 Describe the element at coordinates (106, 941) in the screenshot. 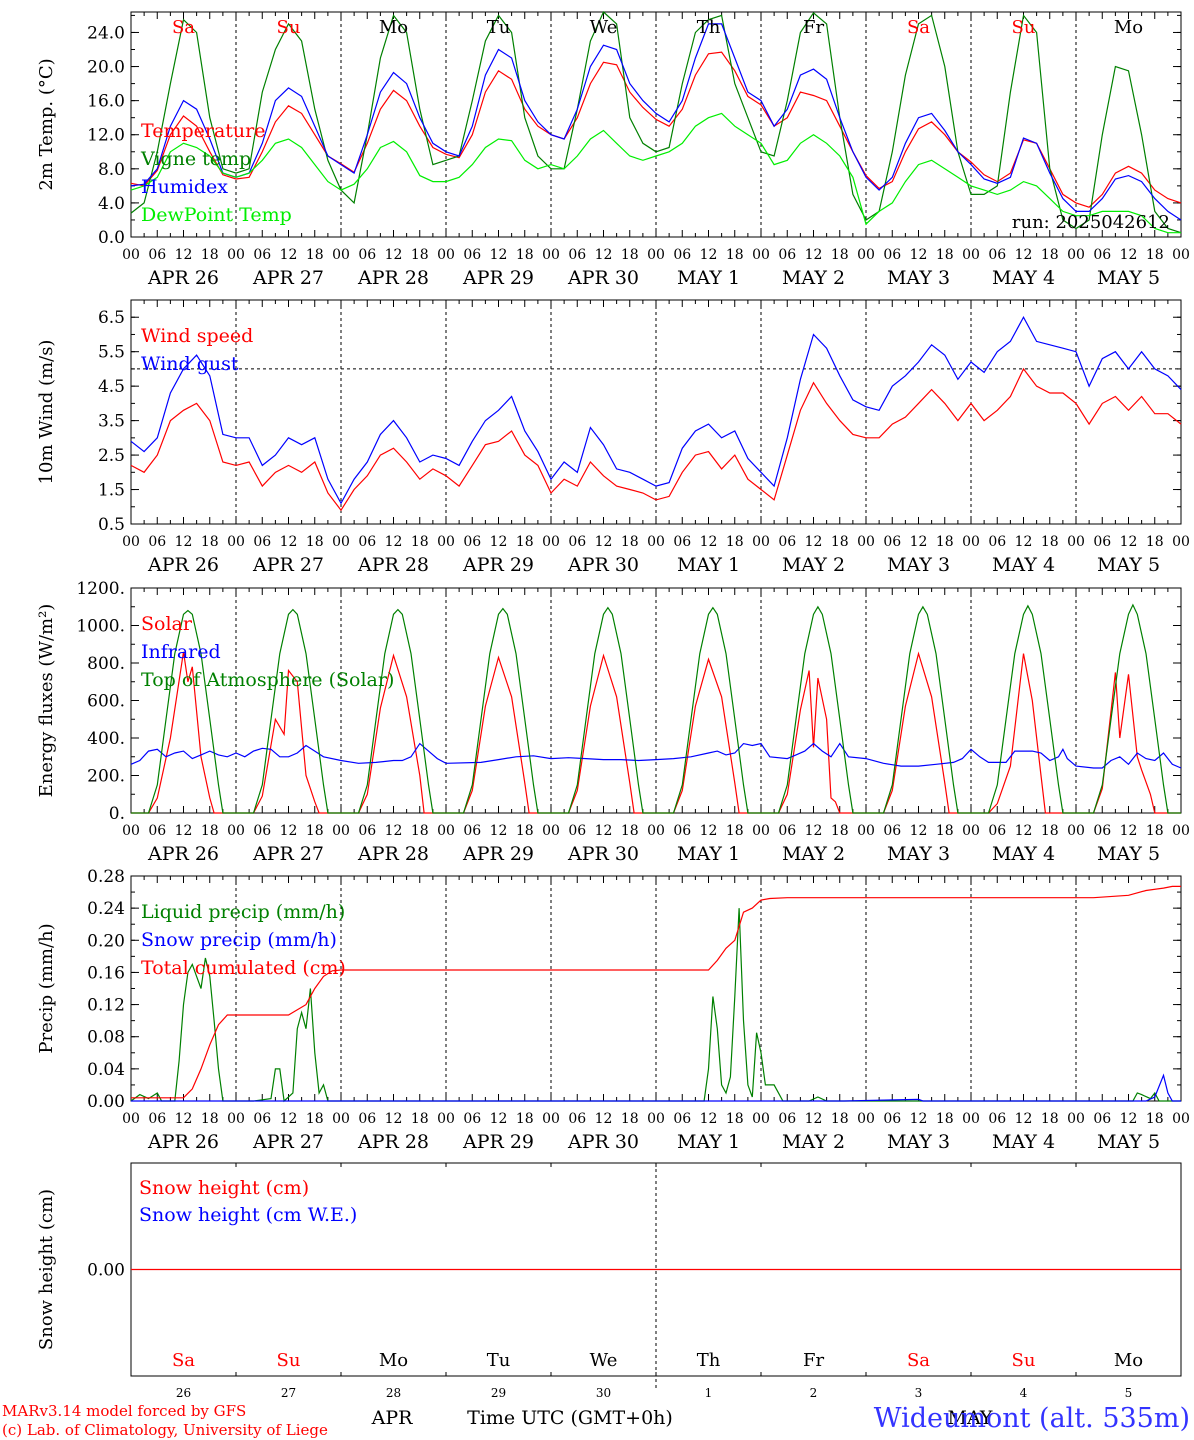

I see `y-tick-label: 0.20` at that location.